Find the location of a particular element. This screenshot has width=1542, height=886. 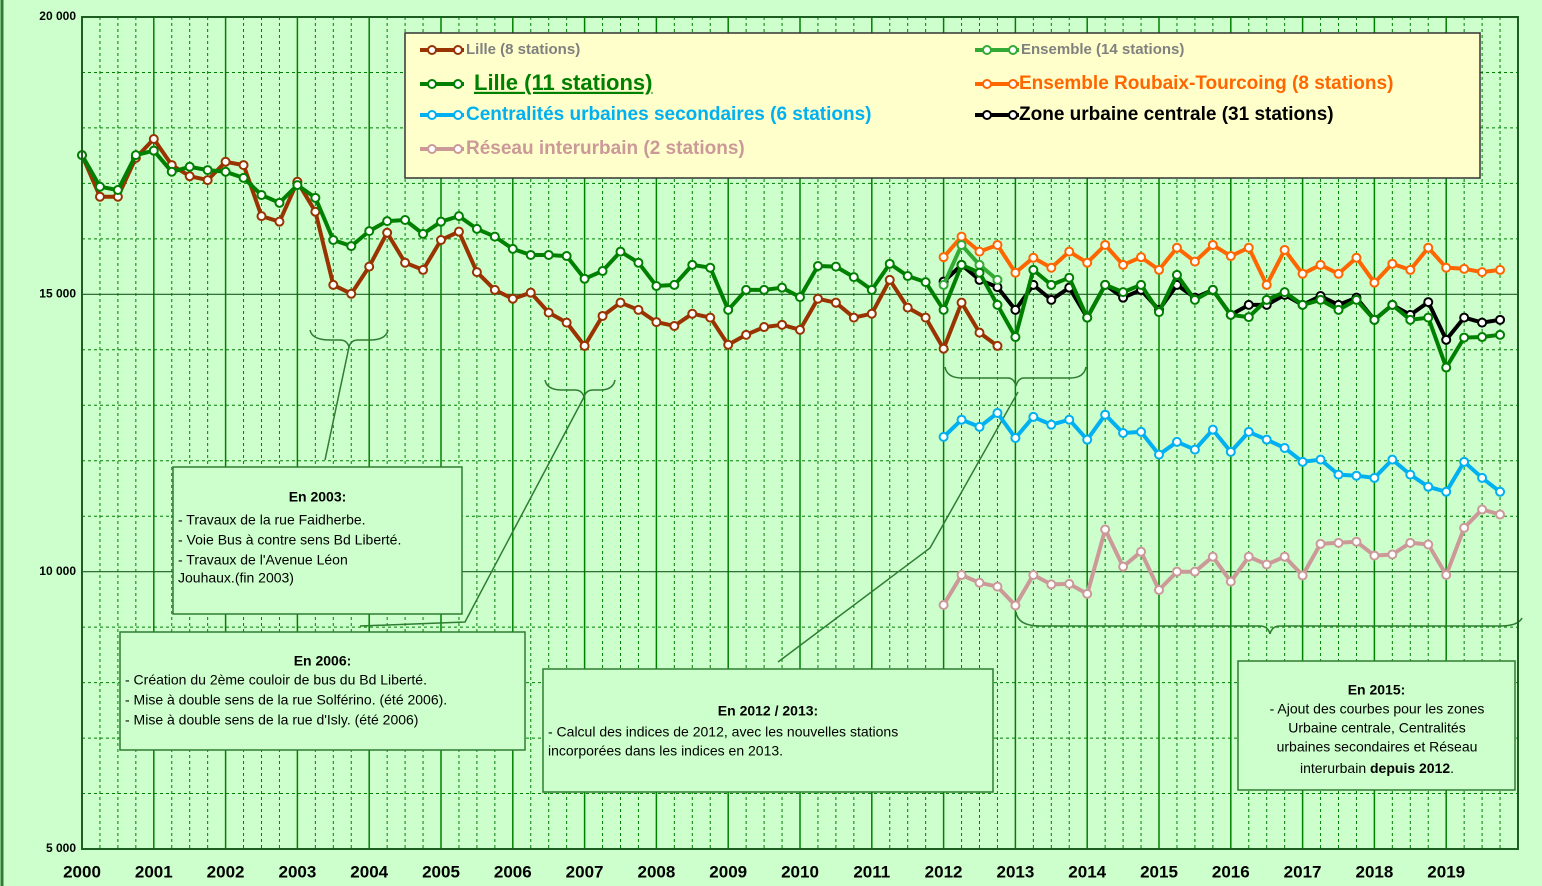

x-tick-label: 2011 is located at coordinates (871, 871).